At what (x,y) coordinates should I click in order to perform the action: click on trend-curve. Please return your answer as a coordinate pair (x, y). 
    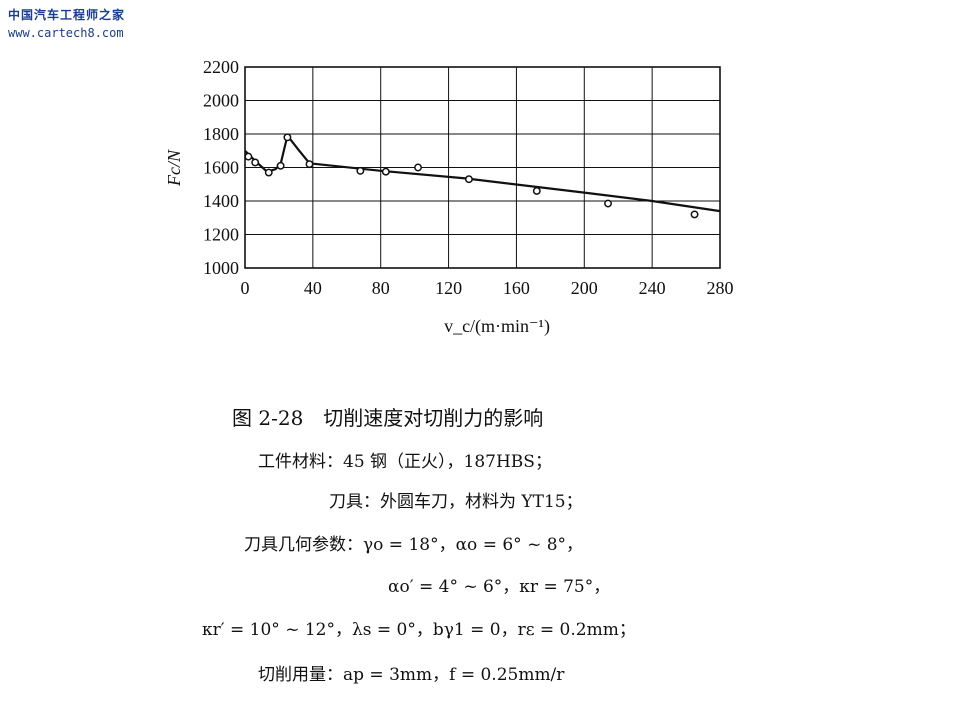
    Looking at the image, I should click on (482, 173).